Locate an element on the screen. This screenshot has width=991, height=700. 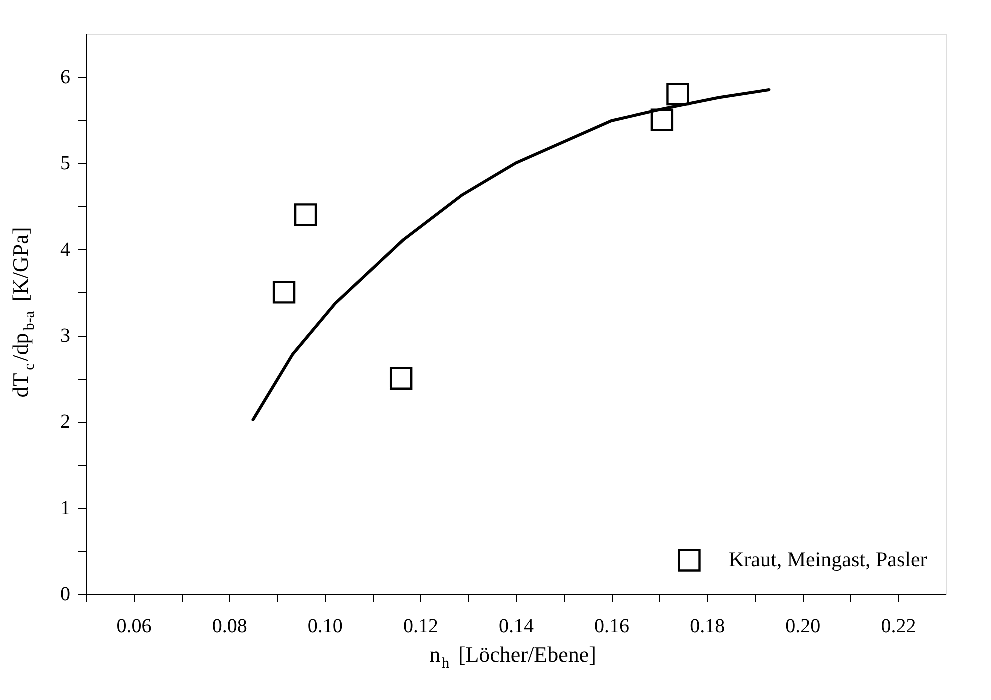
x-tick-label: 0.14 is located at coordinates (516, 627).